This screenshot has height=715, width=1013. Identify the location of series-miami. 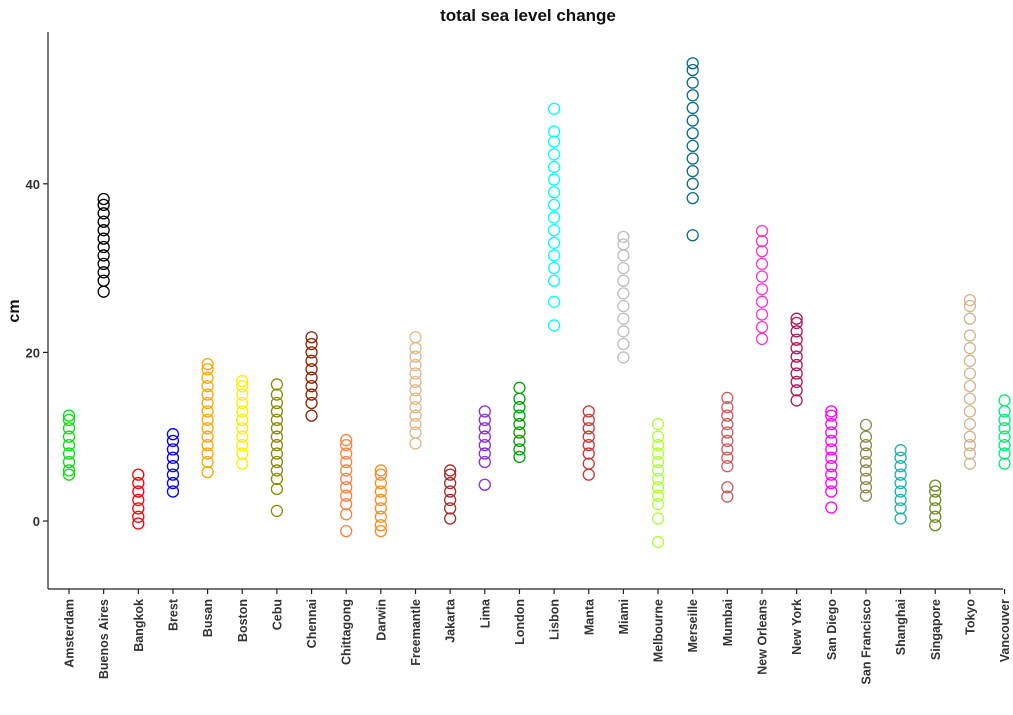
(623, 297).